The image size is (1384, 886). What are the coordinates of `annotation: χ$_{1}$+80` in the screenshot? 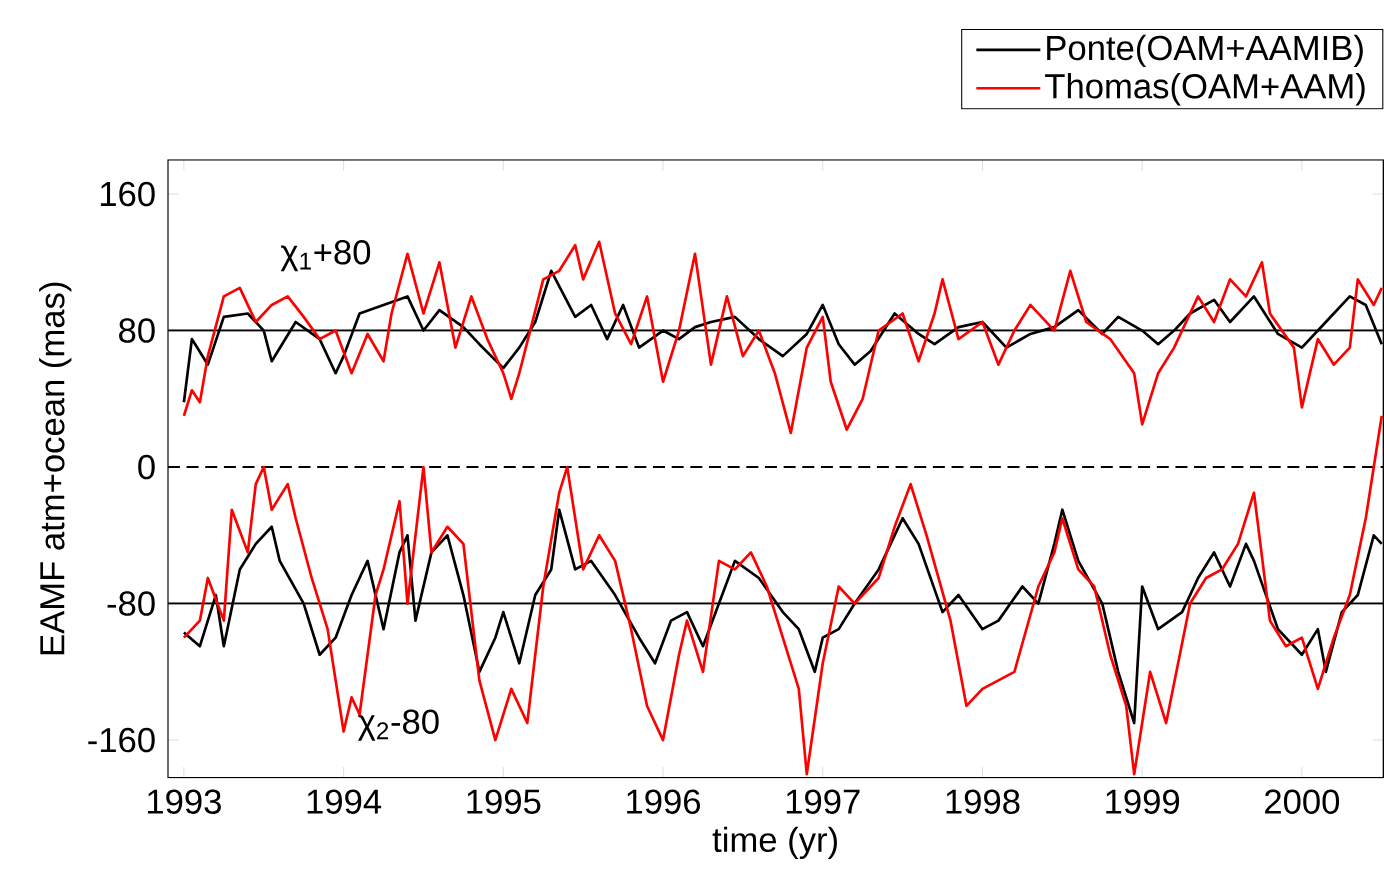 It's located at (325, 256).